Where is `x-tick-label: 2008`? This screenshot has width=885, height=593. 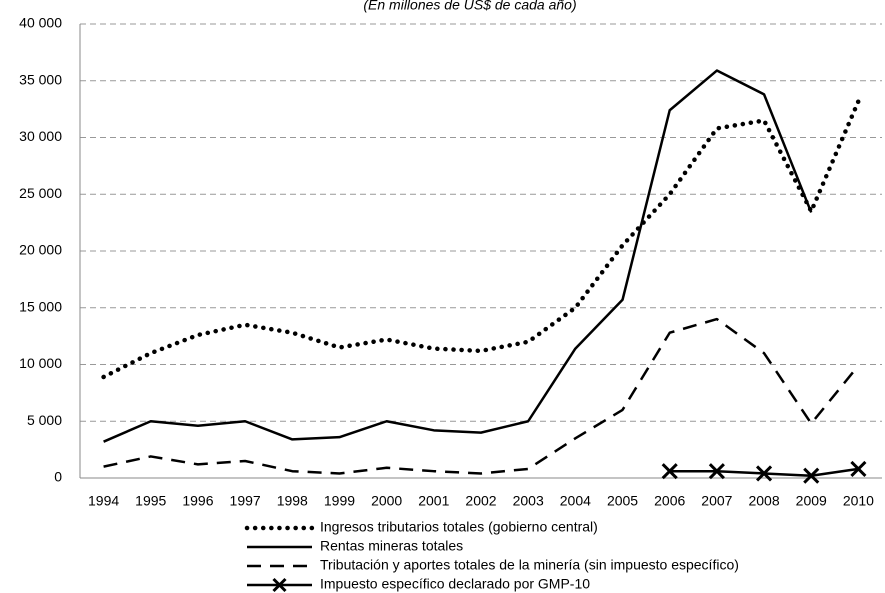
x-tick-label: 2008 is located at coordinates (763, 501).